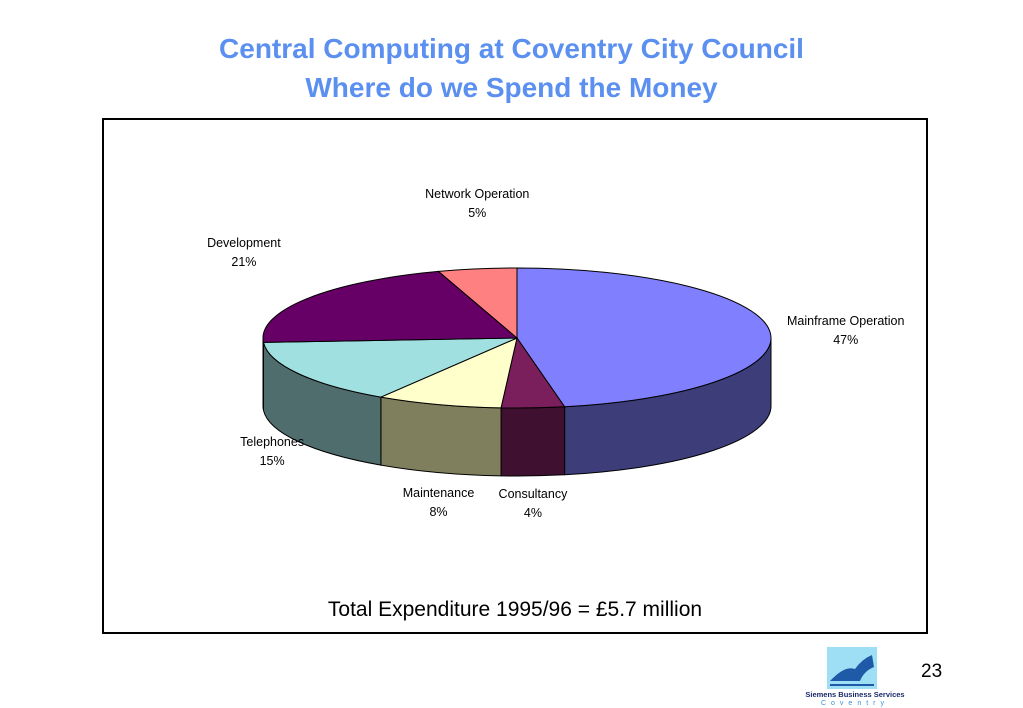  Describe the element at coordinates (244, 262) in the screenshot. I see `slice-label-value: 21%` at that location.